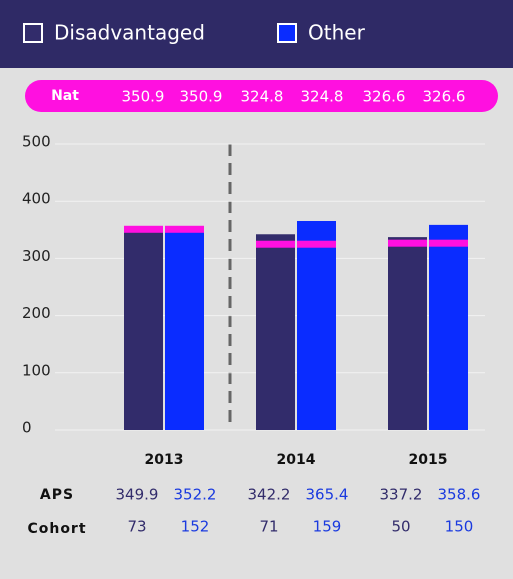  What do you see at coordinates (401, 495) in the screenshot?
I see `aps-value: 337.2` at bounding box center [401, 495].